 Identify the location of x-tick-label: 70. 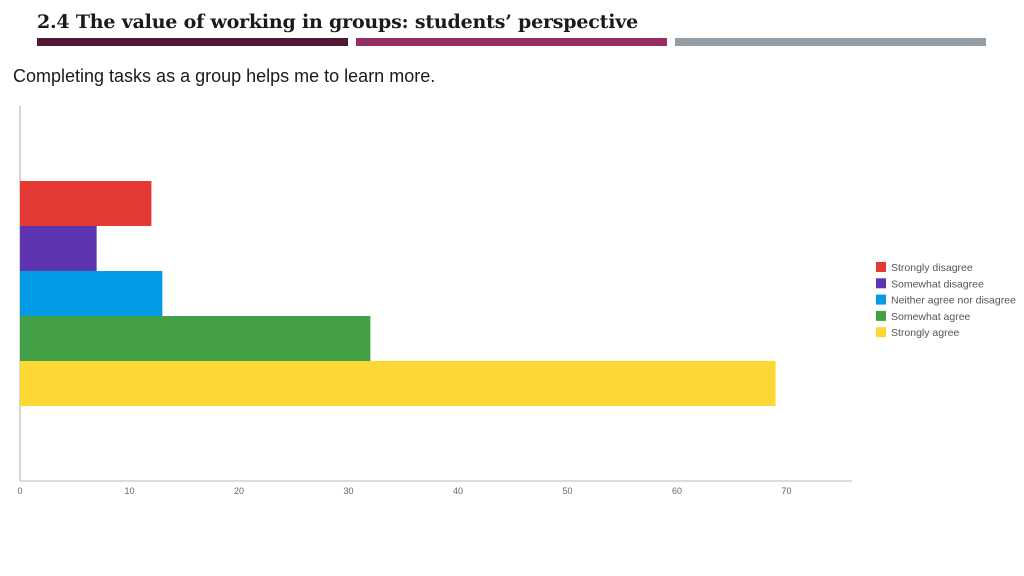
(786, 491).